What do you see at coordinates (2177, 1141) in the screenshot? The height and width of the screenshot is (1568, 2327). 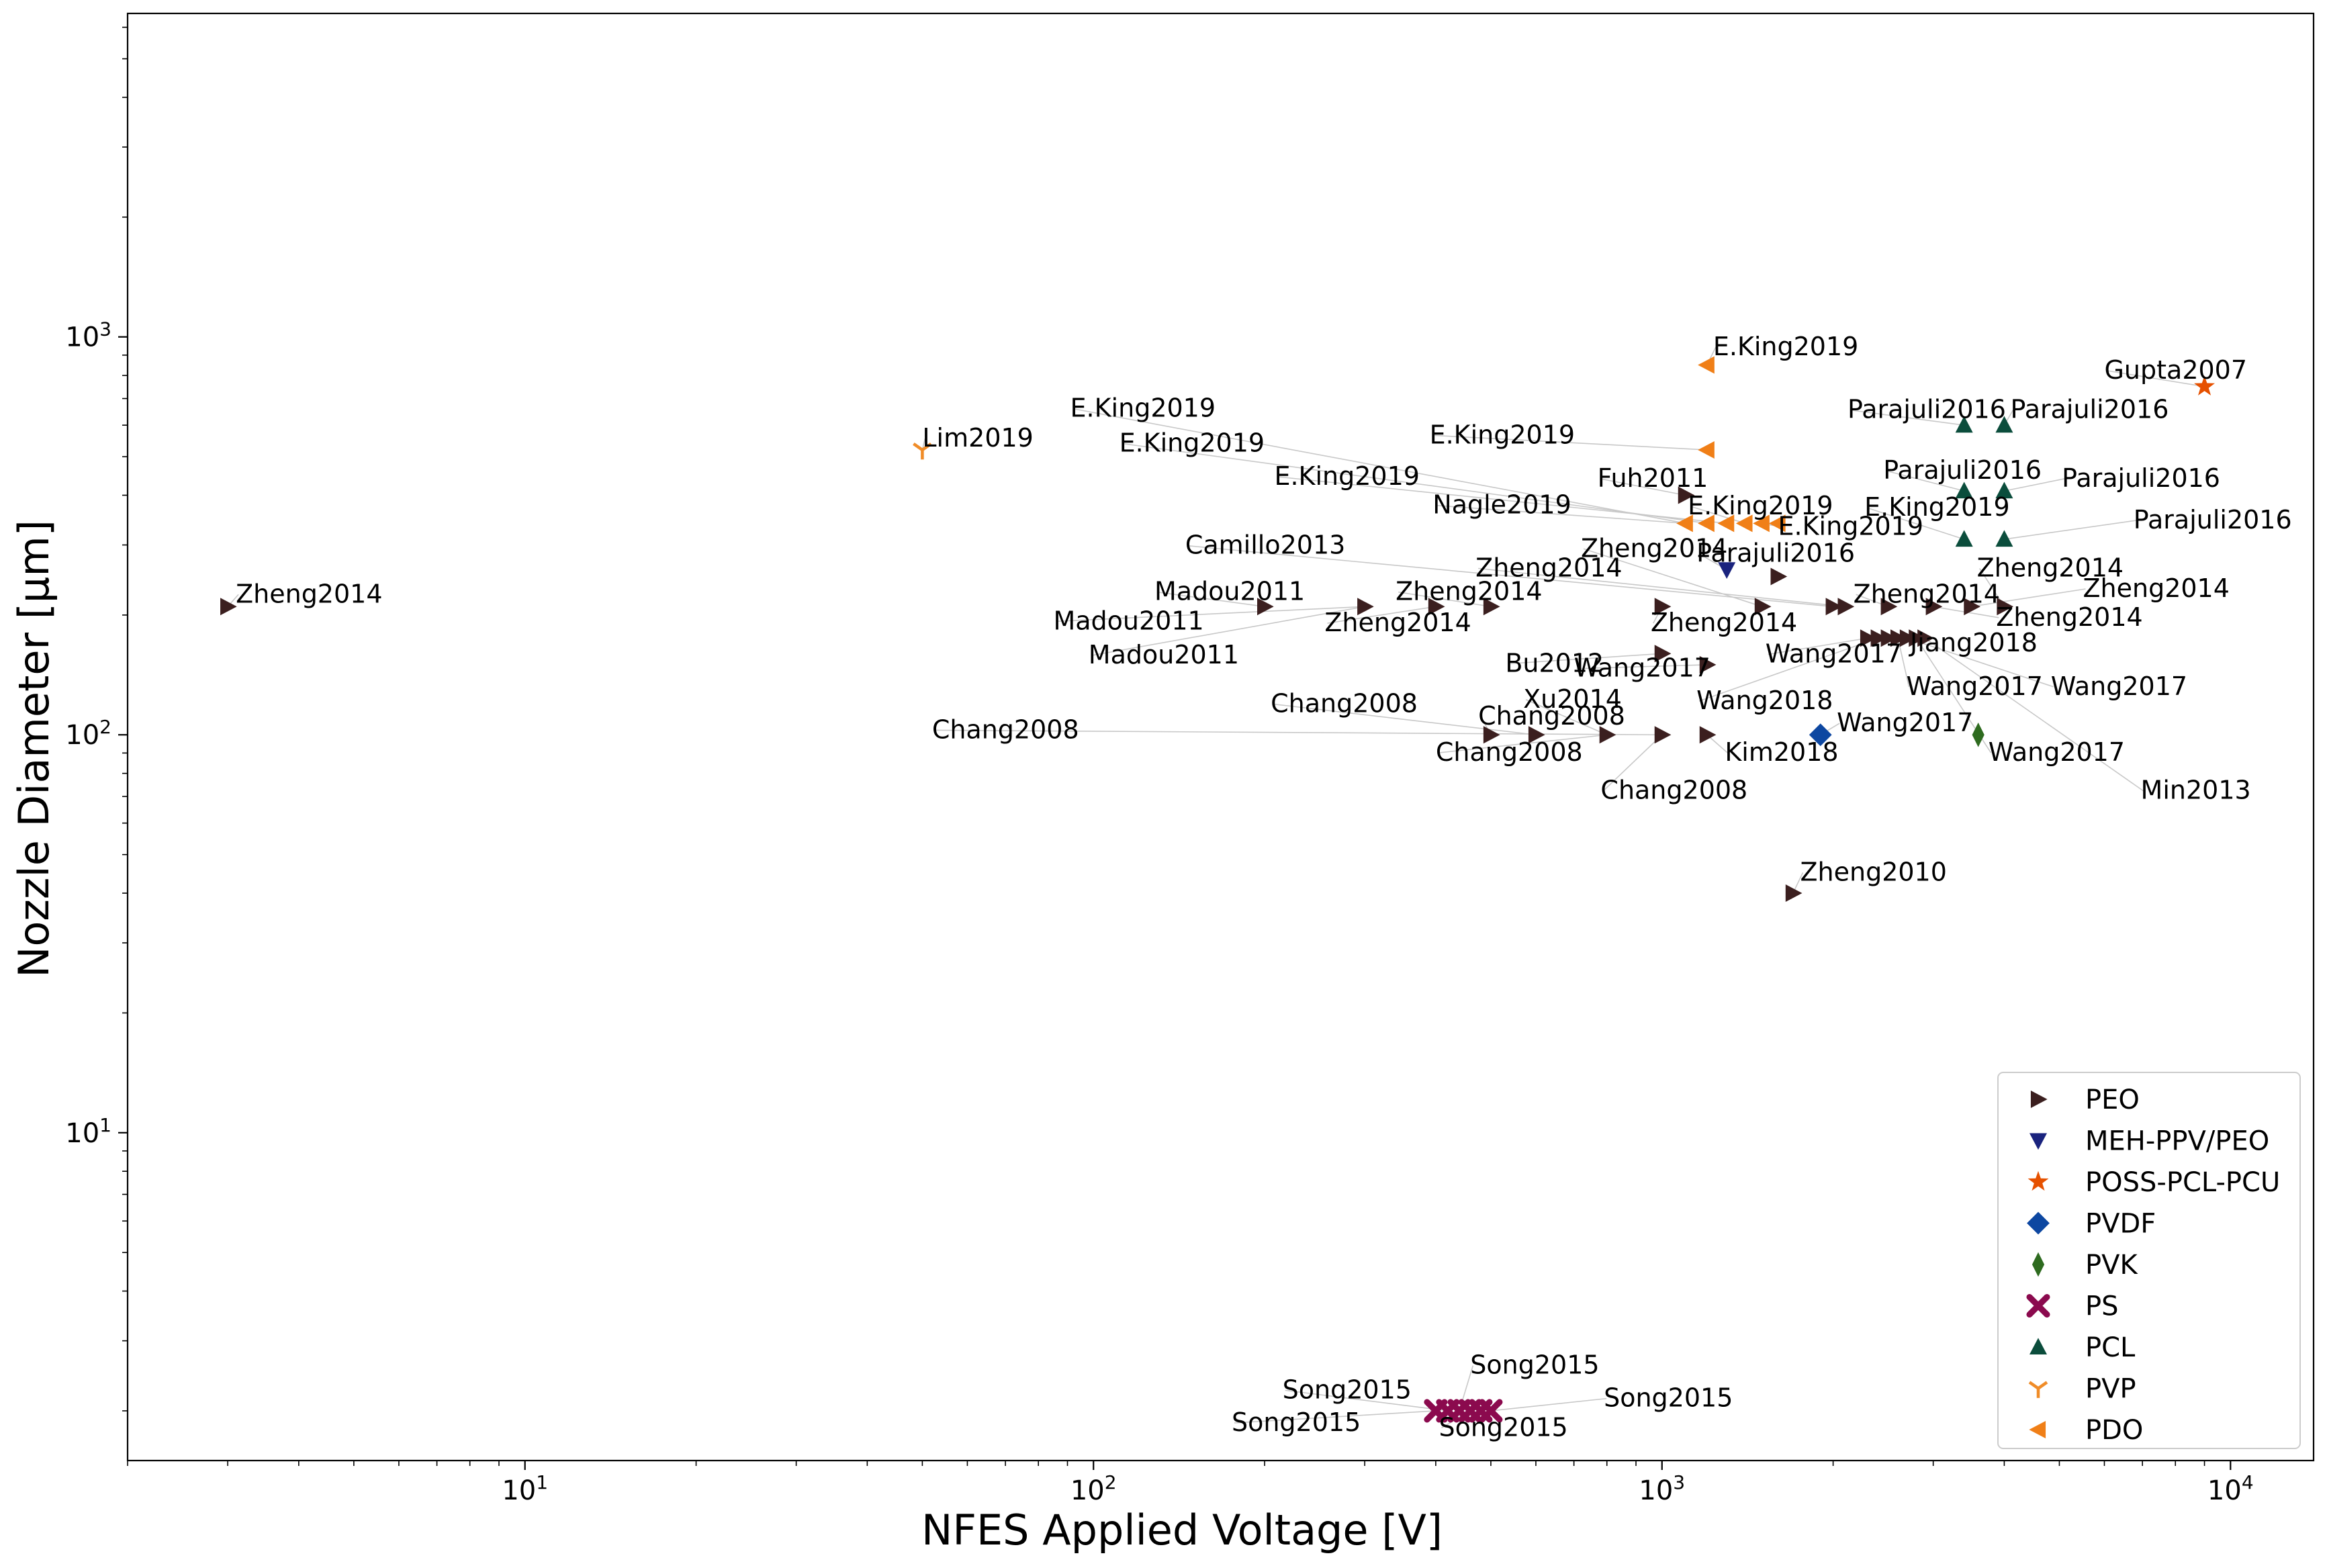 I see `legend-label: MEH-PPV/PEO` at bounding box center [2177, 1141].